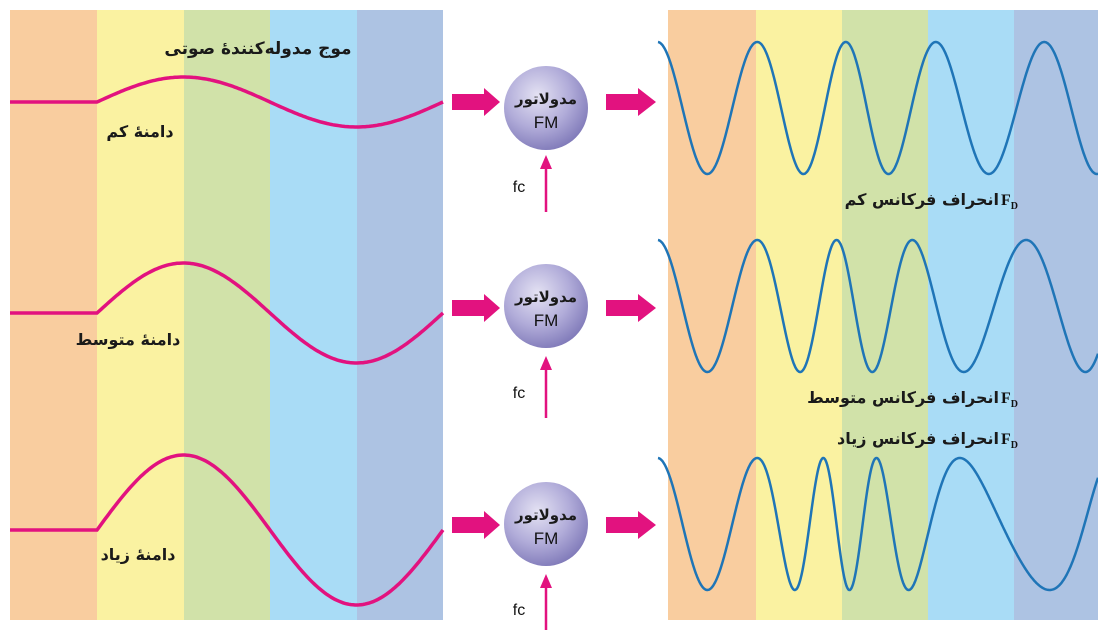 This screenshot has height=638, width=1098. Describe the element at coordinates (128, 339) in the screenshot. I see `amplitude-label-medium: دامنهٔ متوسط` at that location.